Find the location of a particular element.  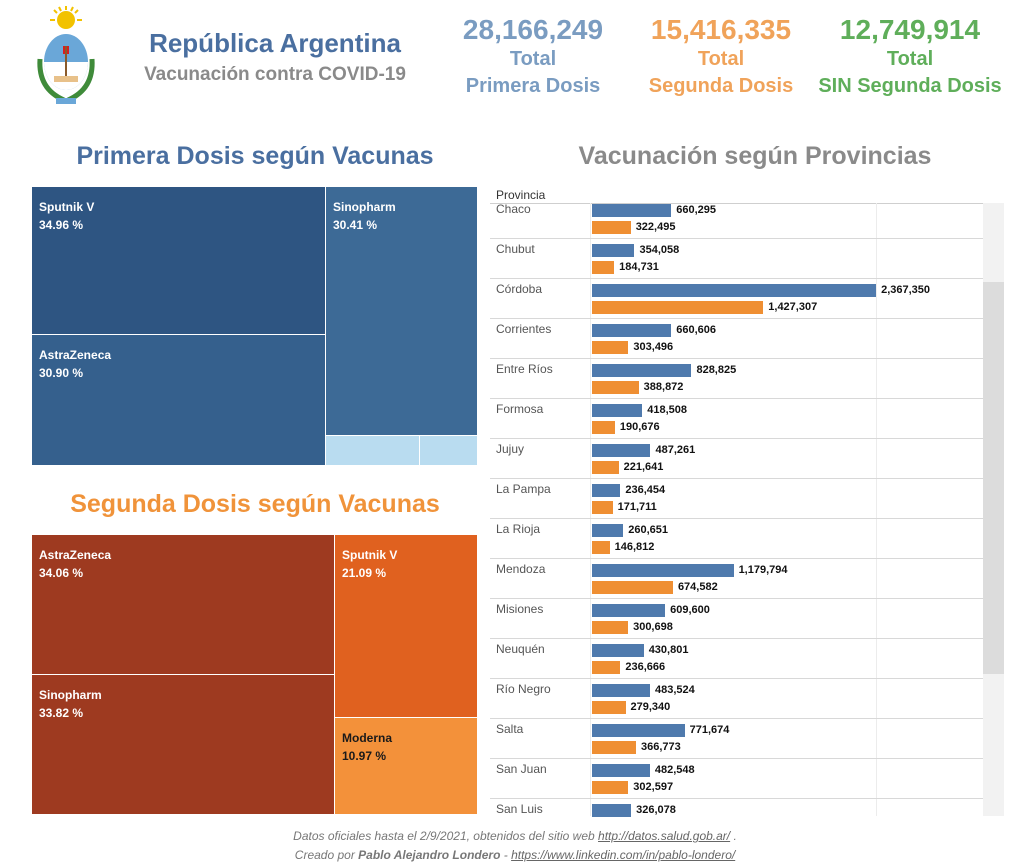

bar-value-label: 260,651 is located at coordinates (648, 530).